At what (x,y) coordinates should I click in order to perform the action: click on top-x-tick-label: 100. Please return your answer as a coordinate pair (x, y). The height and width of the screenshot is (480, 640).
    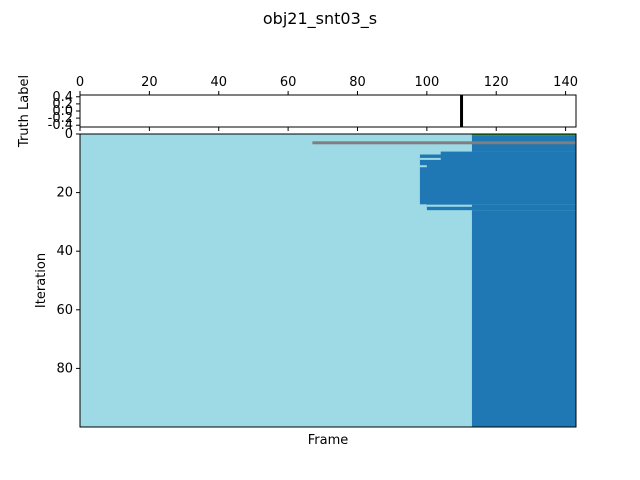
    Looking at the image, I should click on (426, 82).